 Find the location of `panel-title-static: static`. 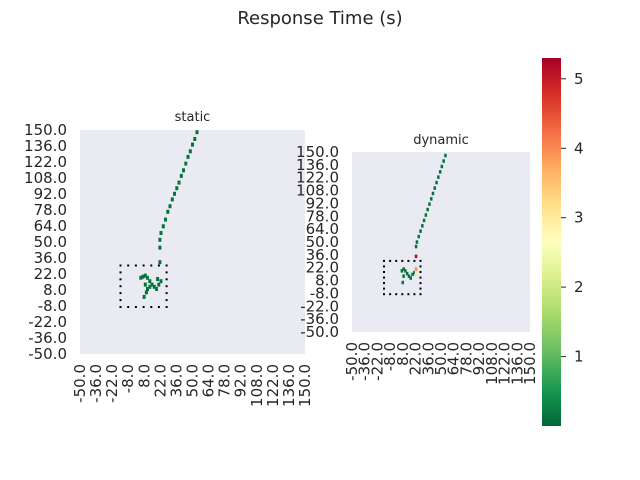

panel-title-static: static is located at coordinates (193, 117).